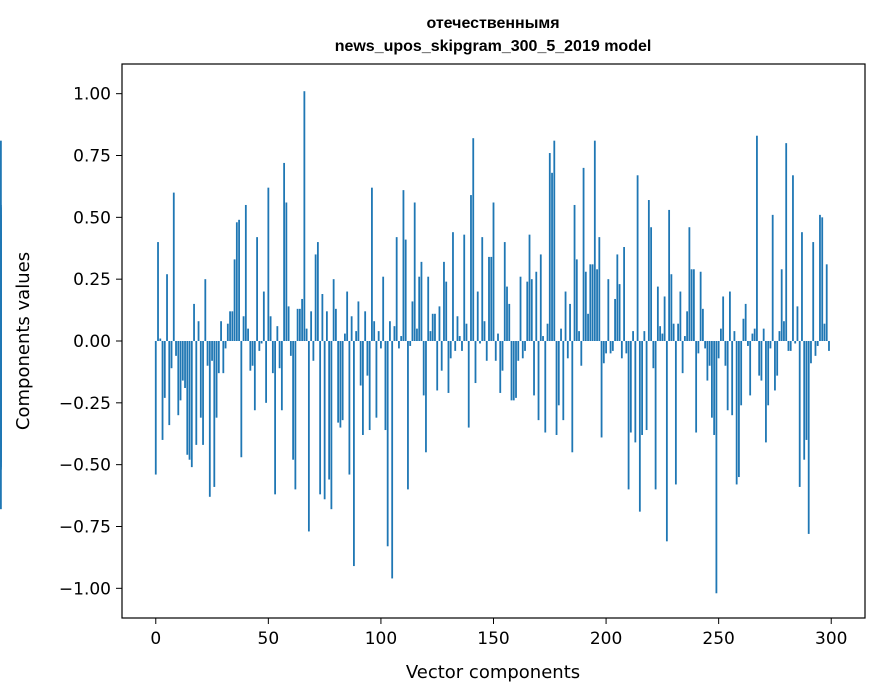 This screenshot has width=880, height=696. What do you see at coordinates (493, 46) in the screenshot?
I see `chart-subtitle: news_upos_skipgram_300_5_2019 model` at bounding box center [493, 46].